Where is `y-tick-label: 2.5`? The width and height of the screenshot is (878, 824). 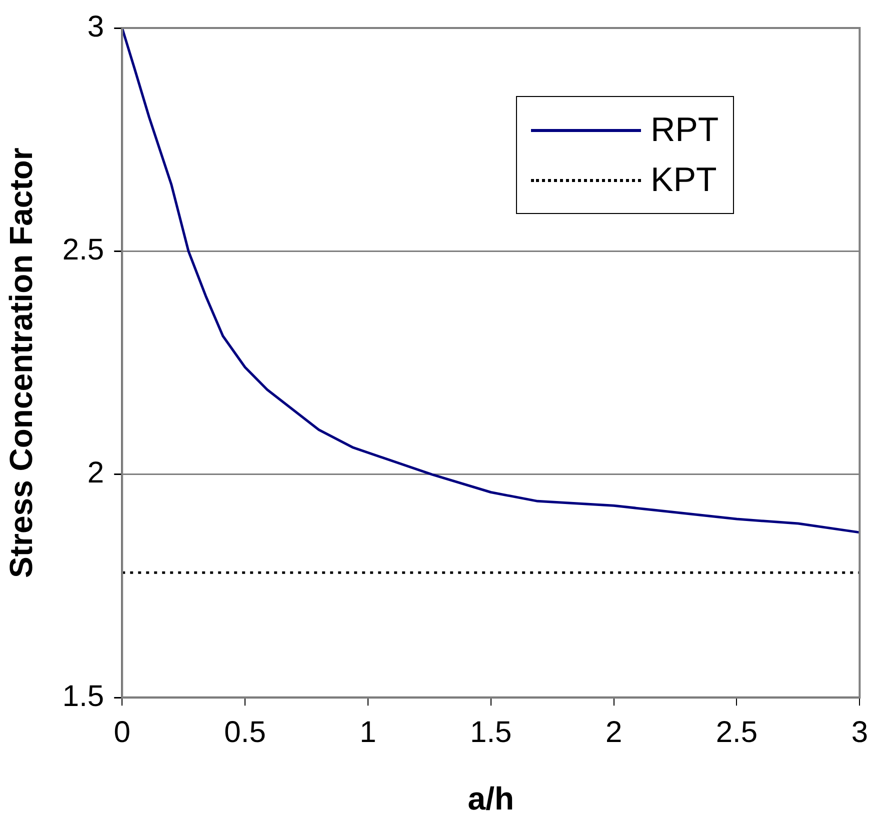
y-tick-label: 2.5 is located at coordinates (83, 249).